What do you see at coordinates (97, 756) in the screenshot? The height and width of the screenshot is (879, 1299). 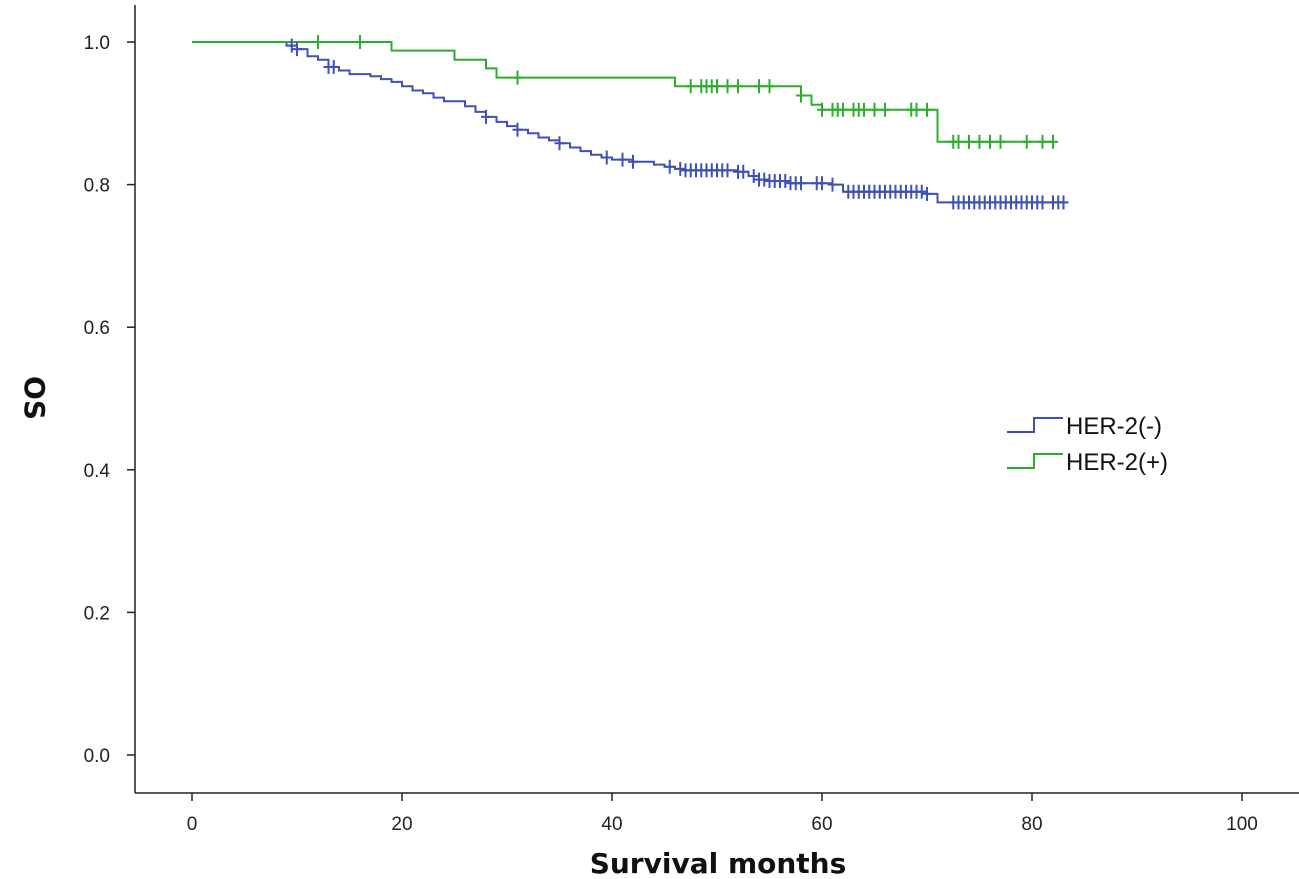 I see `y-tick-label: 0.0` at bounding box center [97, 756].